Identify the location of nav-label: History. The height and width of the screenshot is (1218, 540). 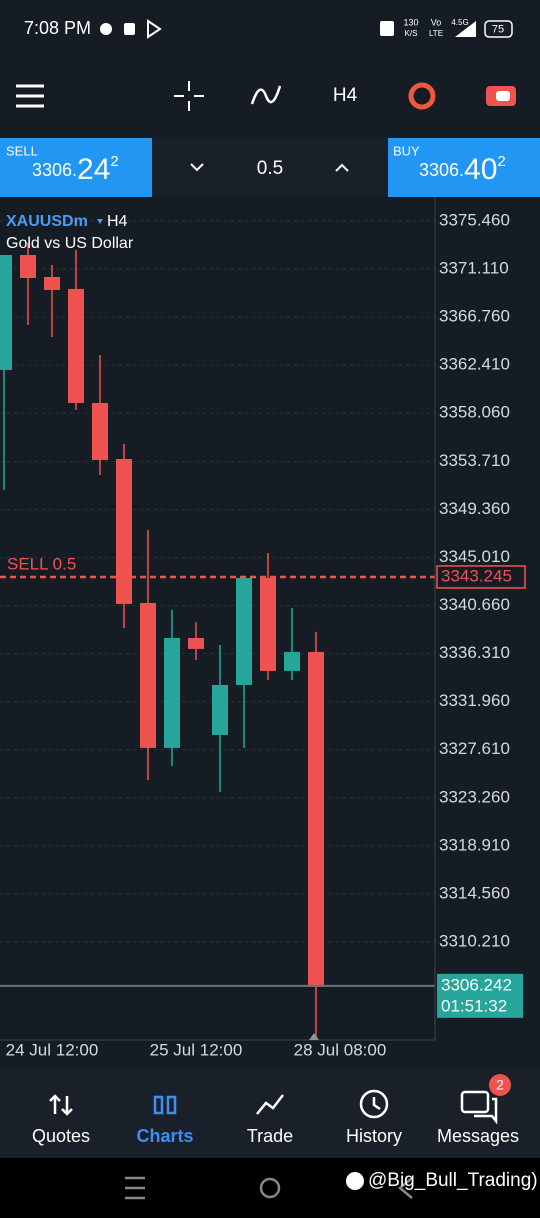
(374, 1136).